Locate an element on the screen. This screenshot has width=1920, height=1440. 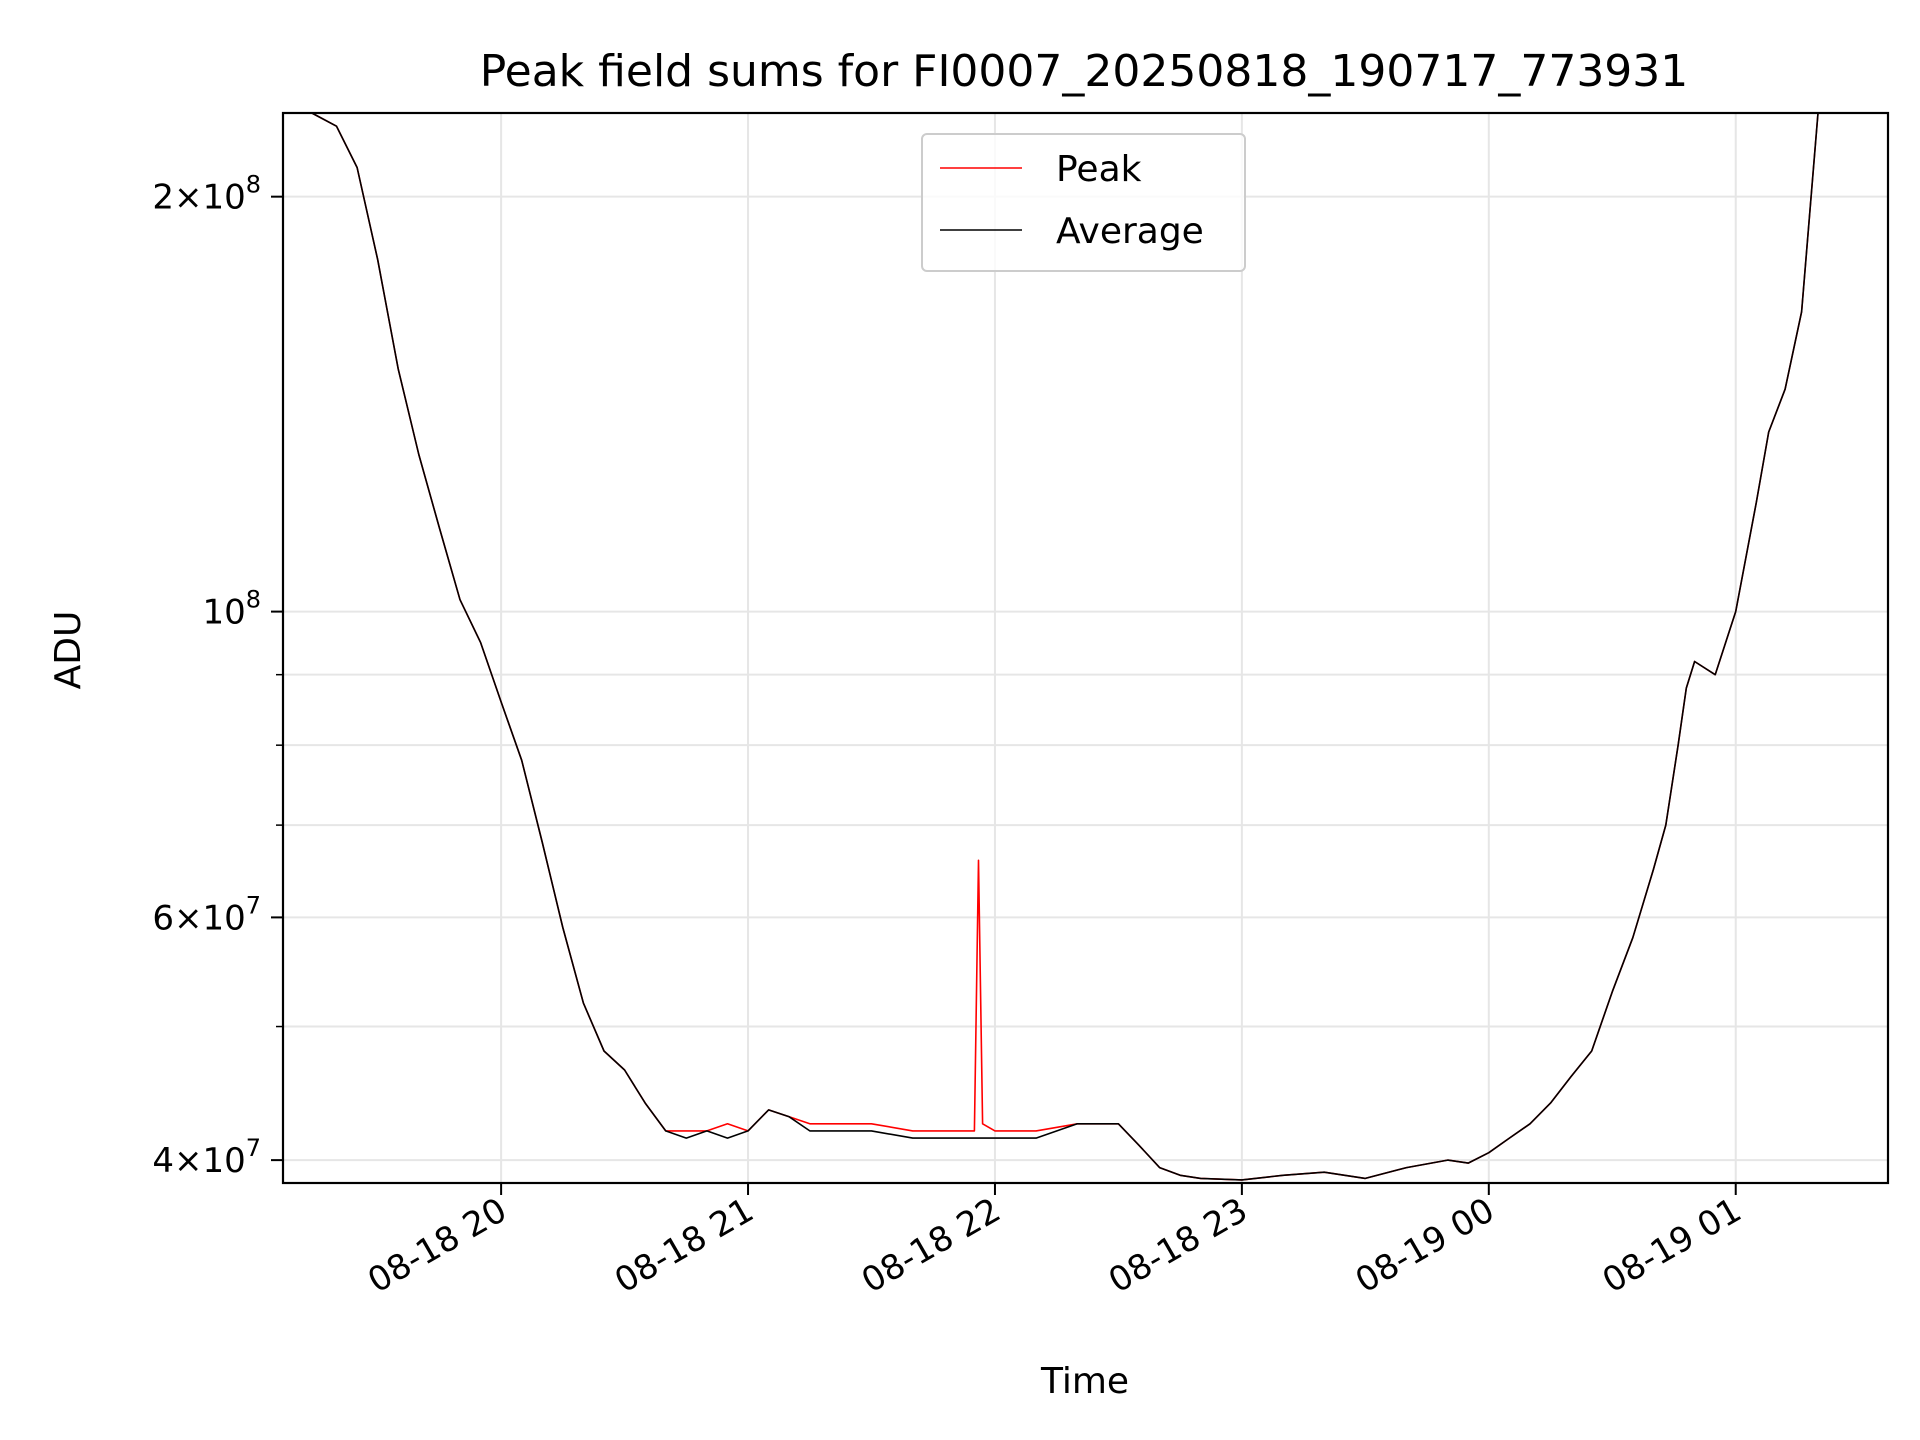
legend-label-average: Average is located at coordinates (1130, 231).